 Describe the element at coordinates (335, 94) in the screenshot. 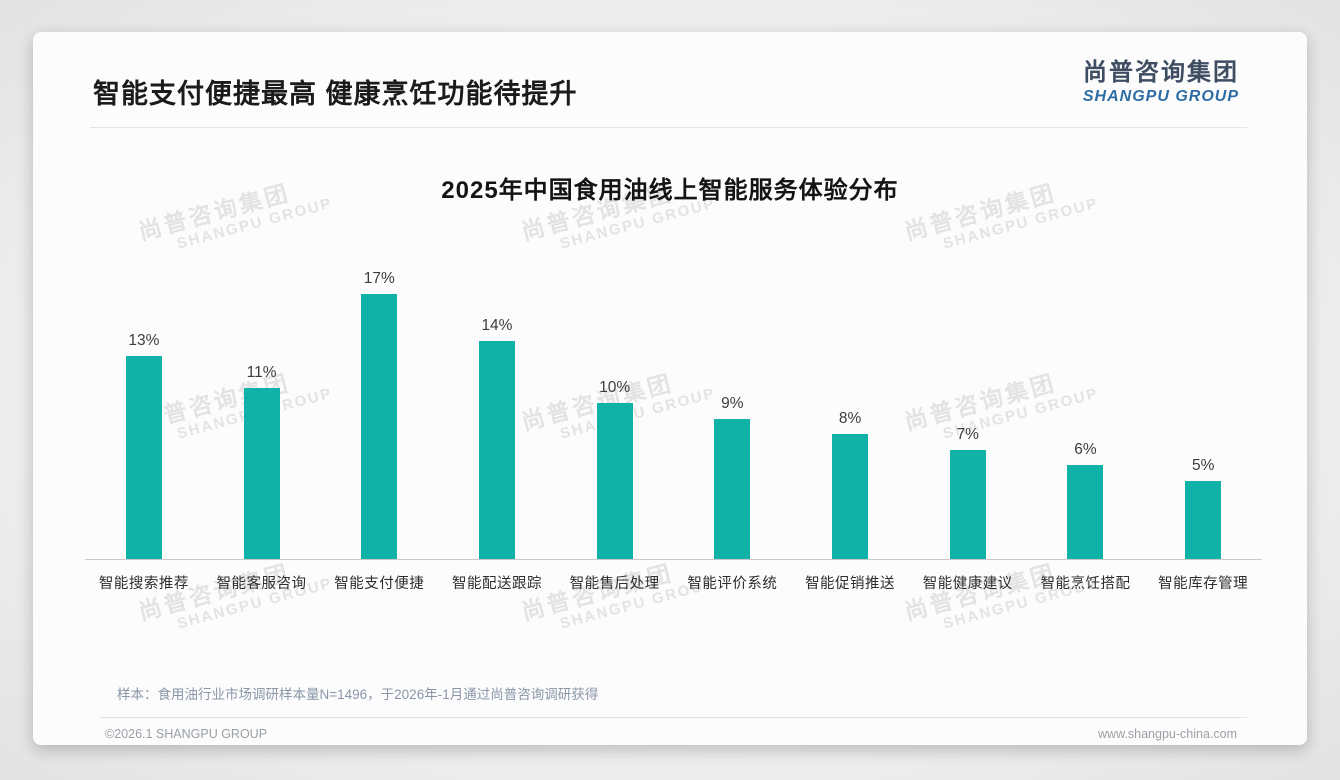

I see `page-title: 智能支付便捷最高 健康烹饪功能待提升` at that location.